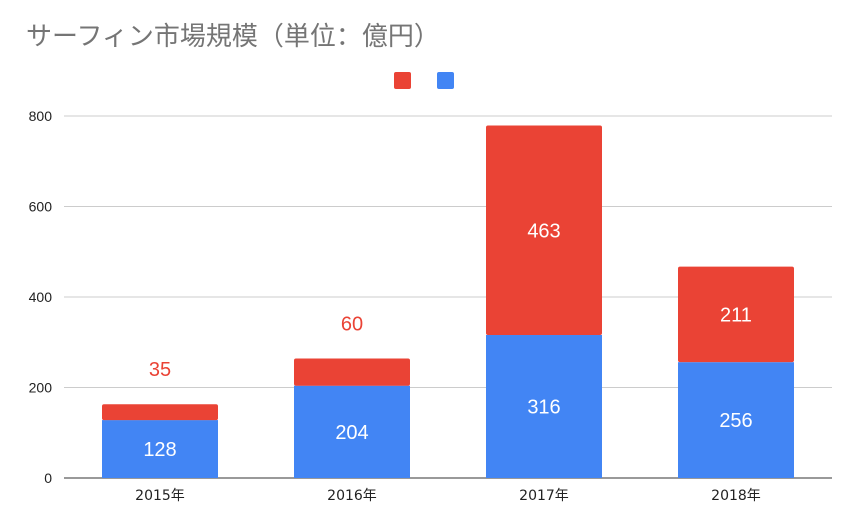 Image resolution: width=856 pixels, height=529 pixels. I want to click on data-label: 463, so click(543, 231).